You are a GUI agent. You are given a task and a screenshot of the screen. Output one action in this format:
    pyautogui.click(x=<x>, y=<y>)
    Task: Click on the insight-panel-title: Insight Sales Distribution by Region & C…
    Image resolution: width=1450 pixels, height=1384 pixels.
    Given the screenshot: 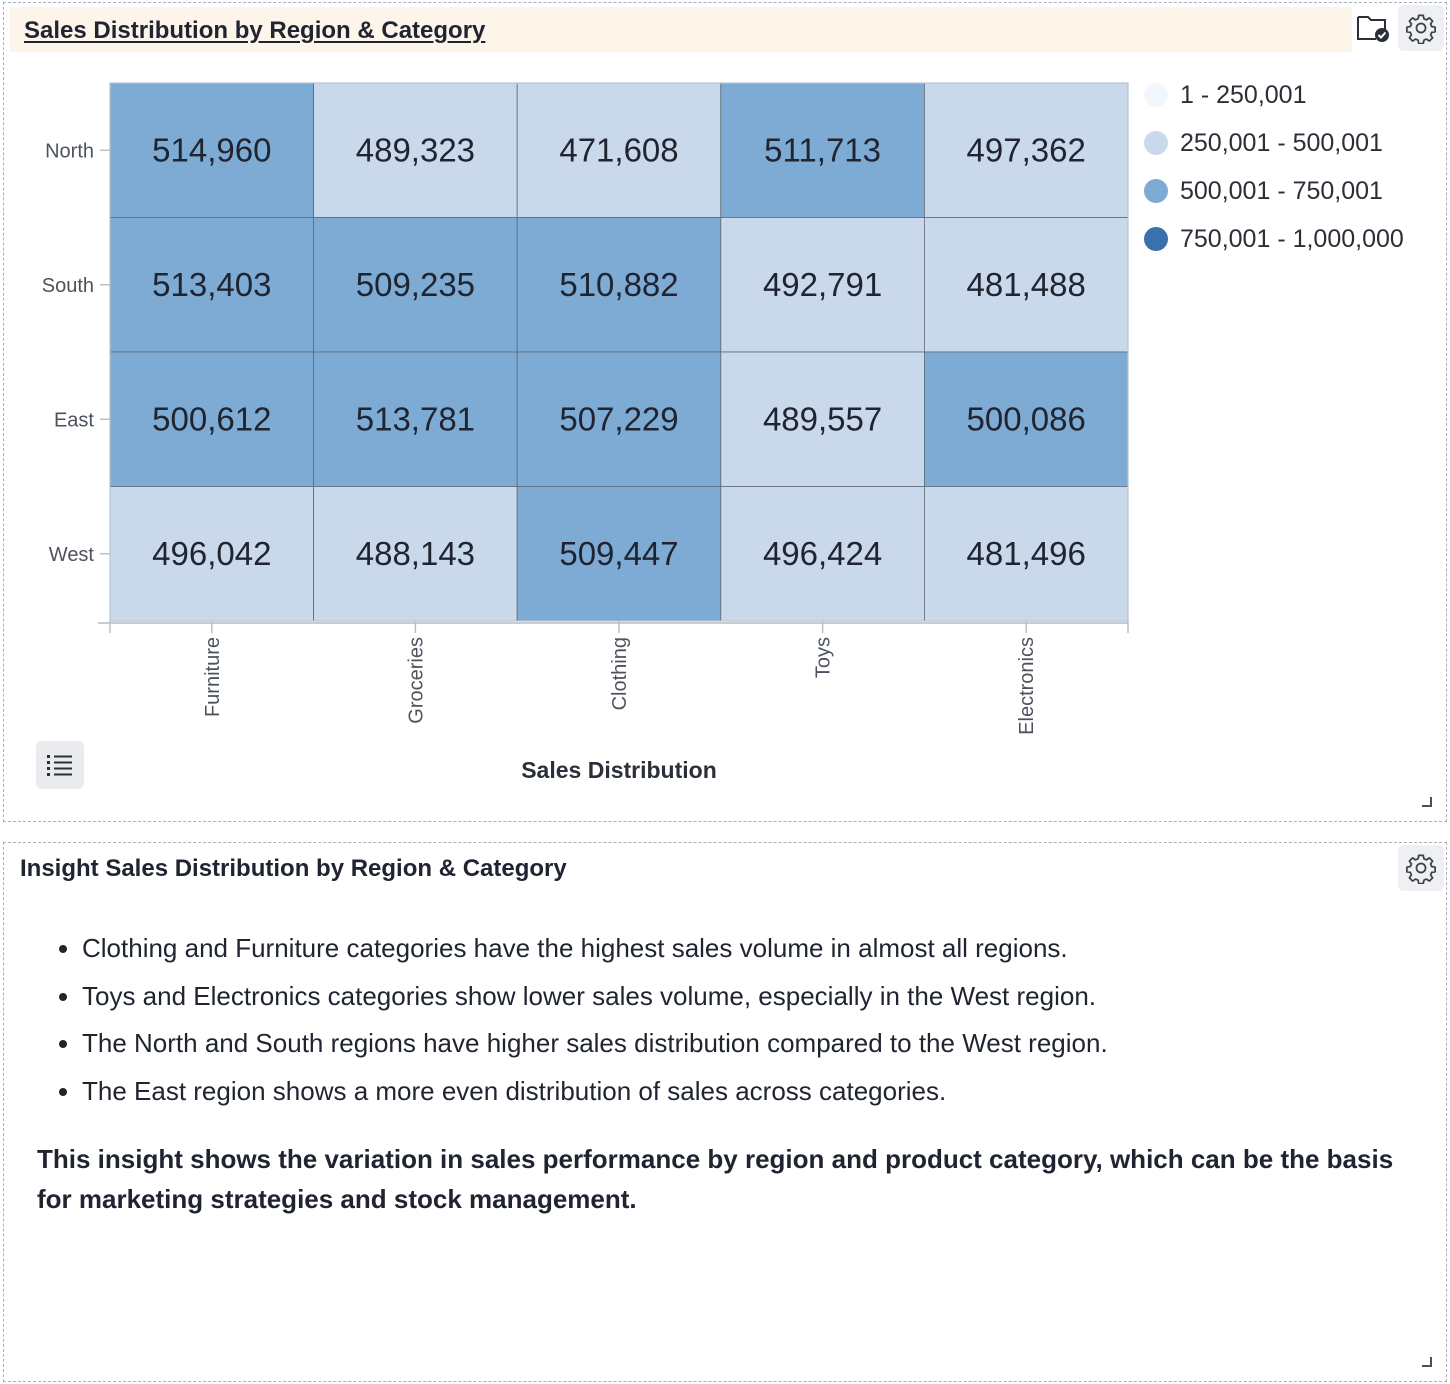 What is the action you would take?
    pyautogui.click(x=293, y=868)
    